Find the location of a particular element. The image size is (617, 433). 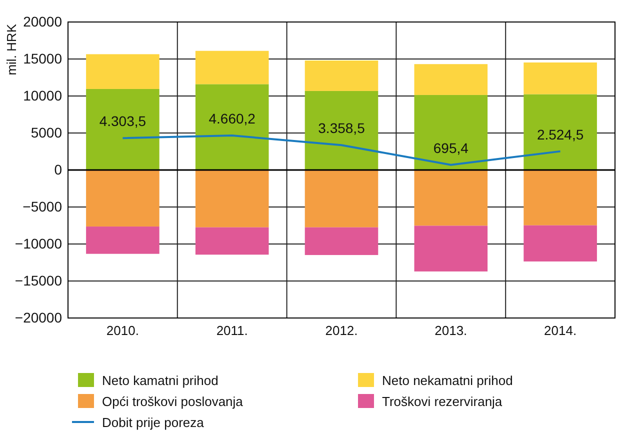

data-label: 3.358,5 is located at coordinates (342, 128).